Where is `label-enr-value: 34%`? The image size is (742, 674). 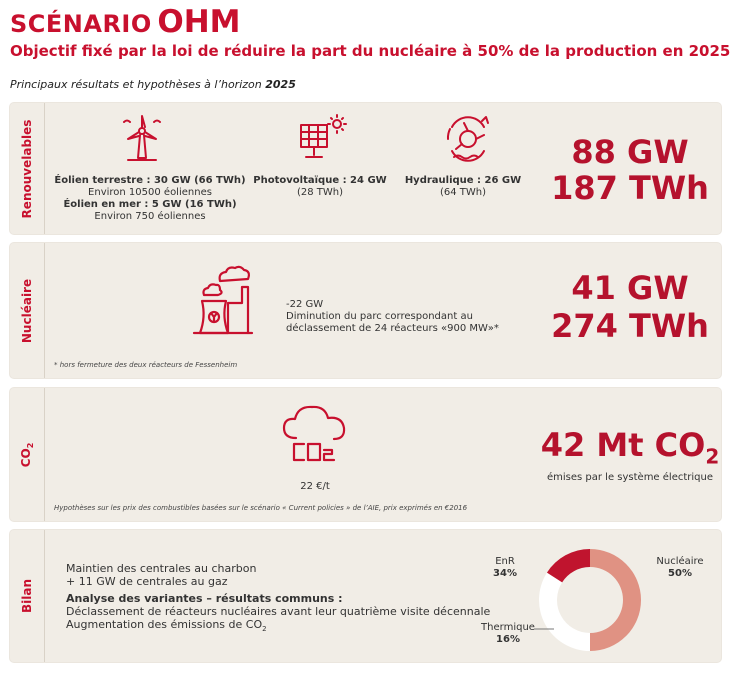 label-enr-value: 34% is located at coordinates (505, 573).